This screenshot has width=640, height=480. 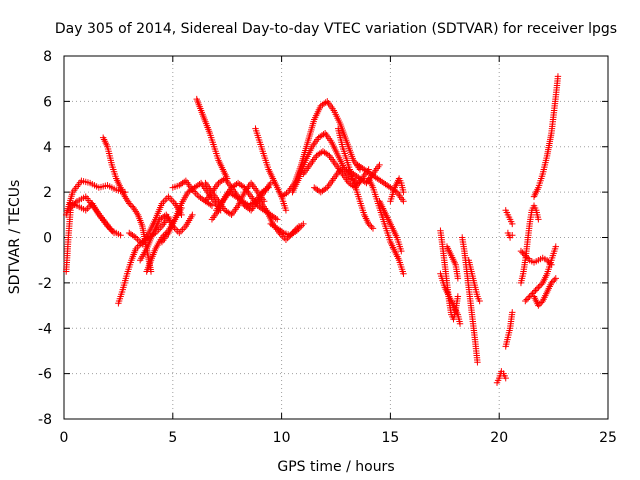 I want to click on x-tick-label: 15, so click(x=390, y=438).